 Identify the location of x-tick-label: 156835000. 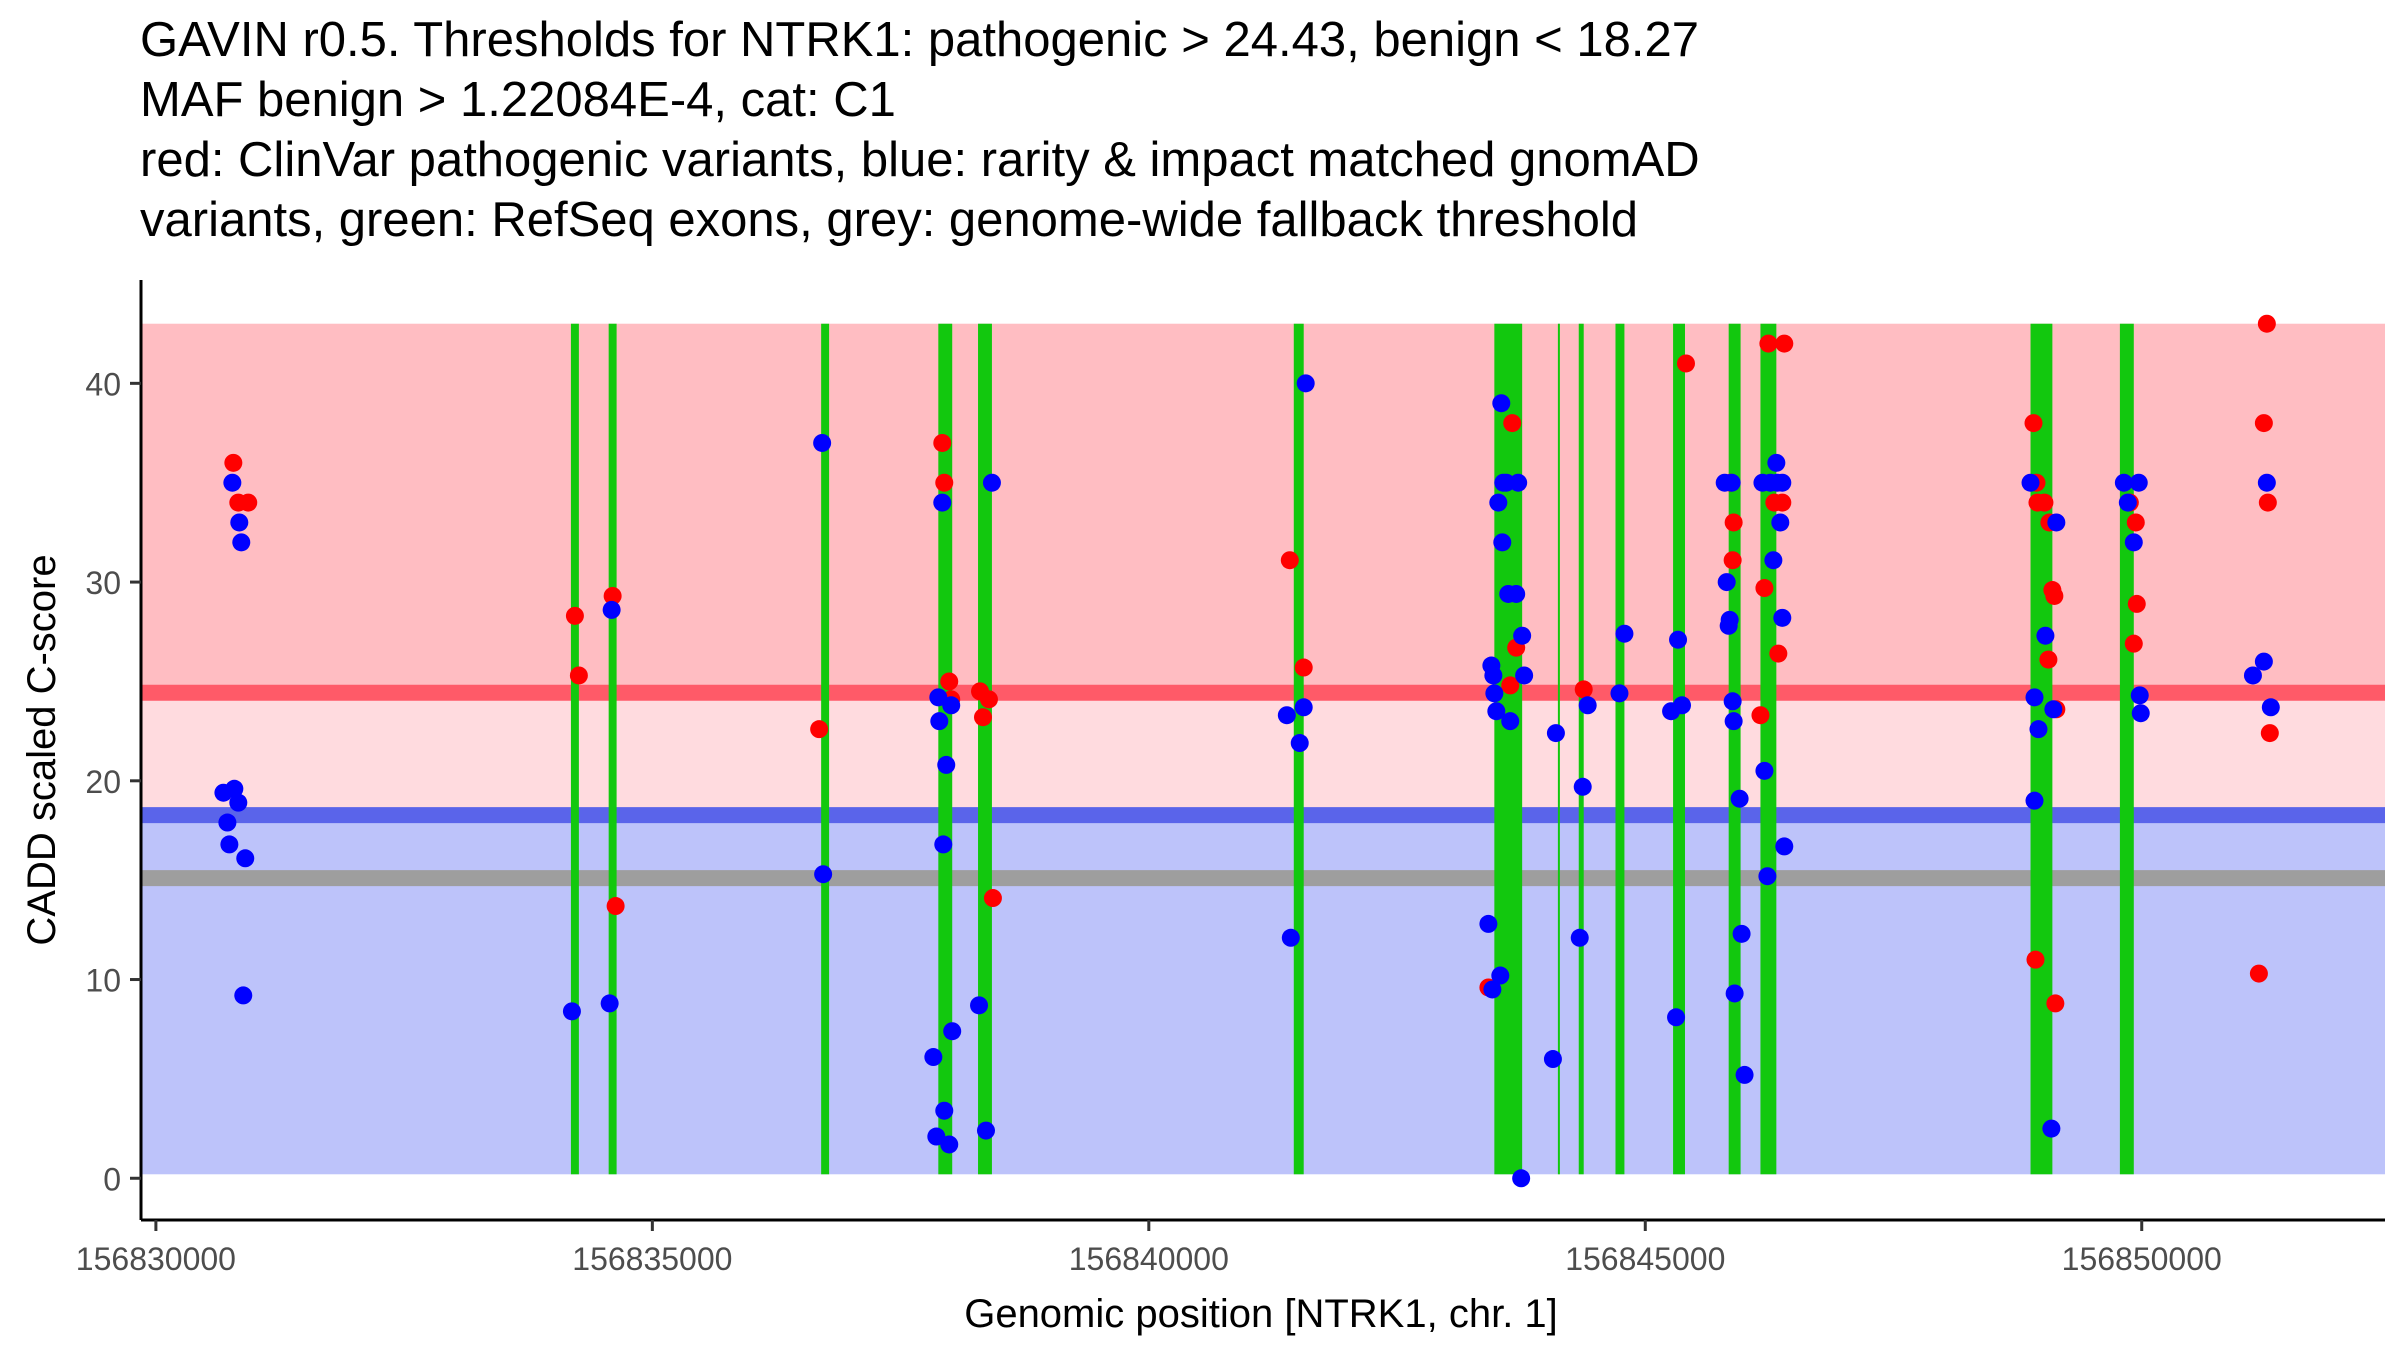
(652, 1259).